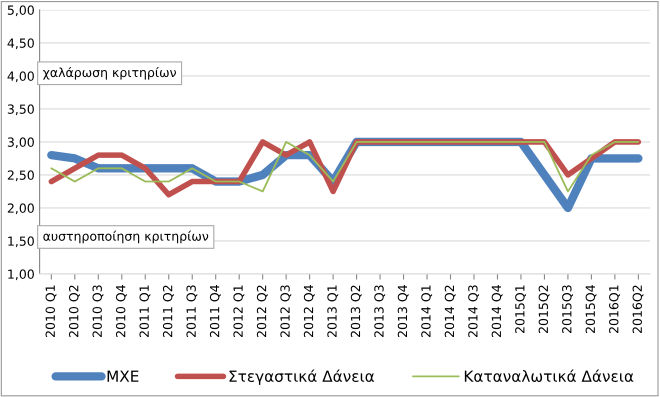 Image resolution: width=660 pixels, height=397 pixels. I want to click on x-tick-label: 2014 Q4, so click(497, 311).